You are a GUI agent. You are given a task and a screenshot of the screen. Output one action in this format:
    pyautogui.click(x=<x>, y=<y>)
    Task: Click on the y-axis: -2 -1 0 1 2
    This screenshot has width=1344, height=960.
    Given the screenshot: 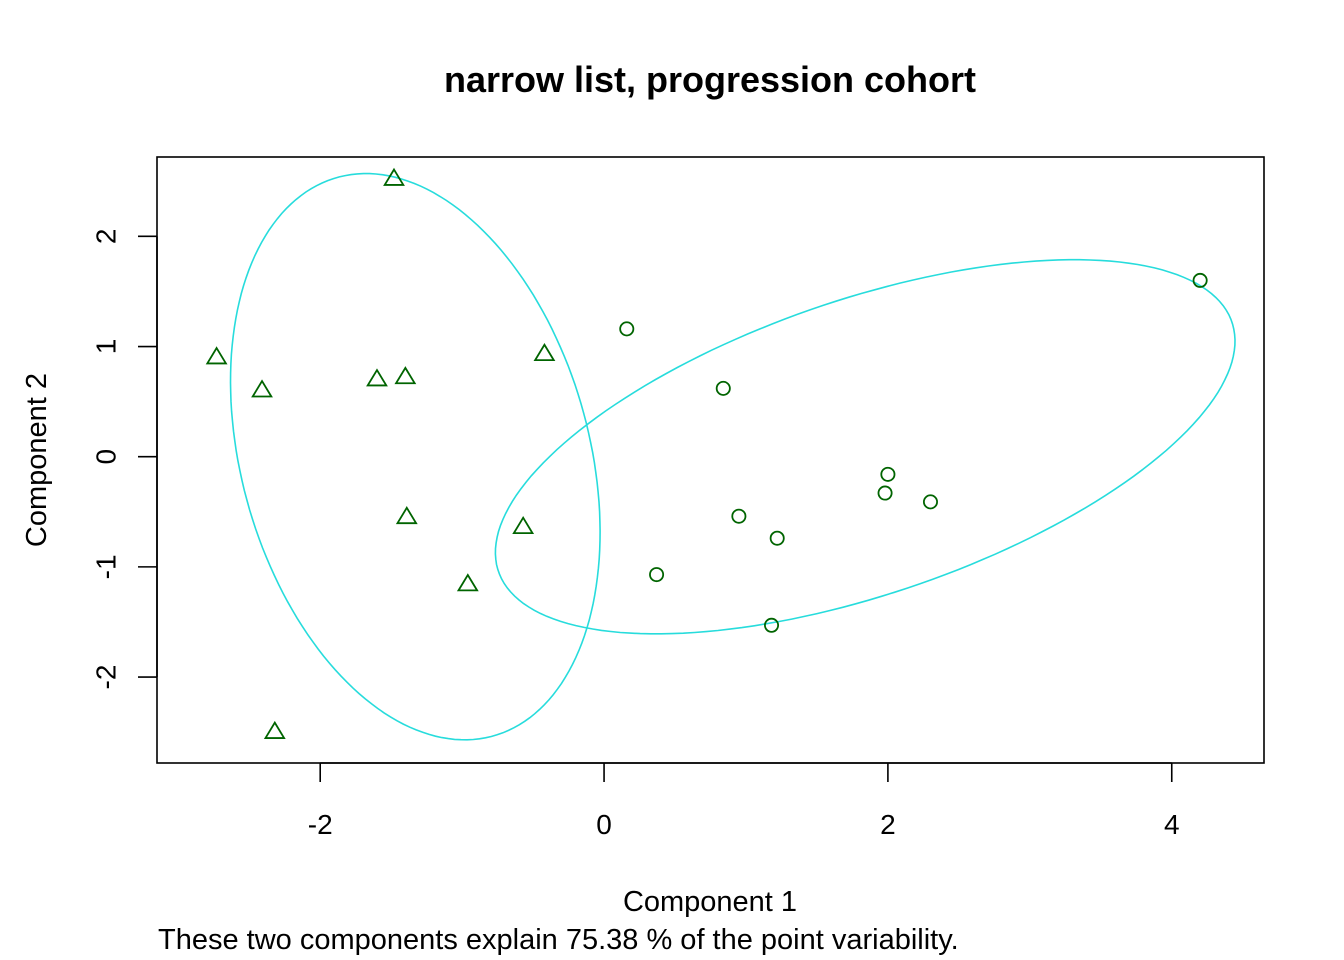 What is the action you would take?
    pyautogui.click(x=124, y=459)
    